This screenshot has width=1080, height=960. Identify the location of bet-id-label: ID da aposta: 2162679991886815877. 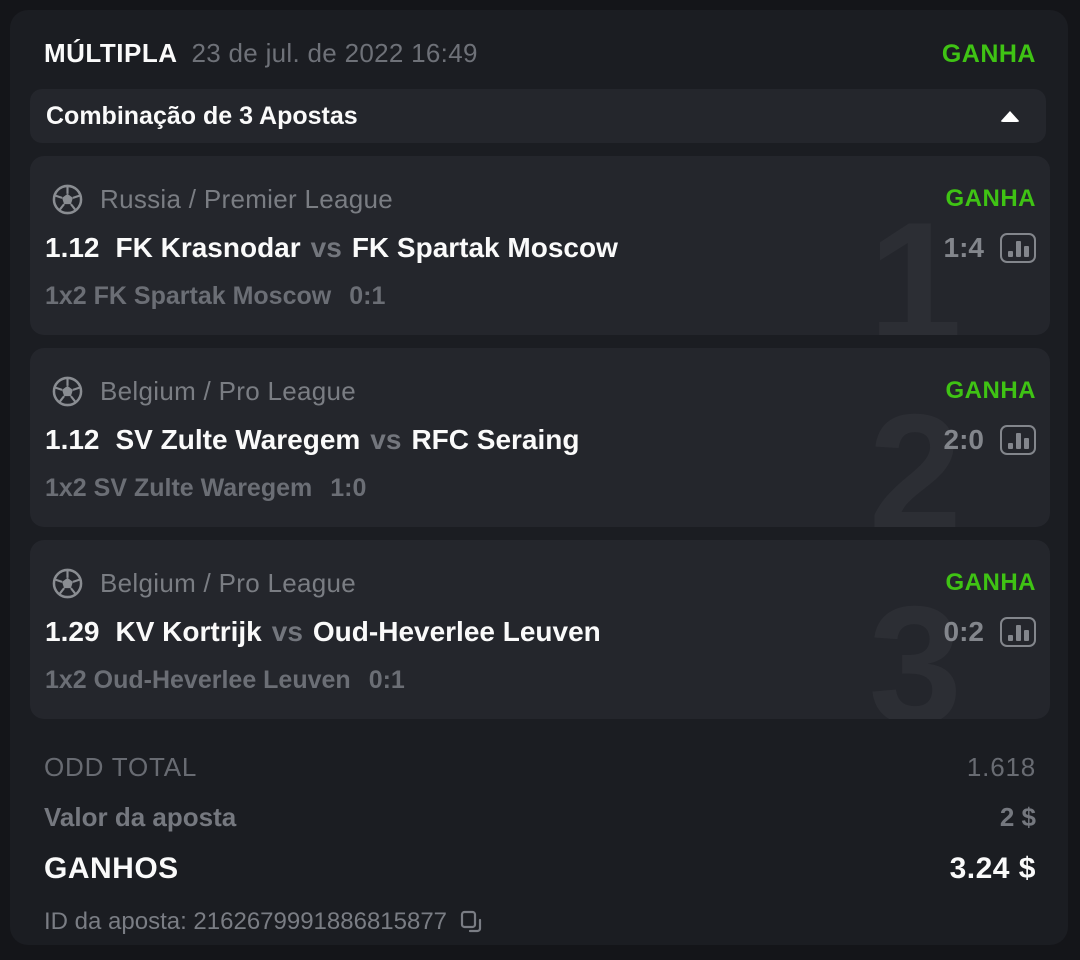
(246, 921).